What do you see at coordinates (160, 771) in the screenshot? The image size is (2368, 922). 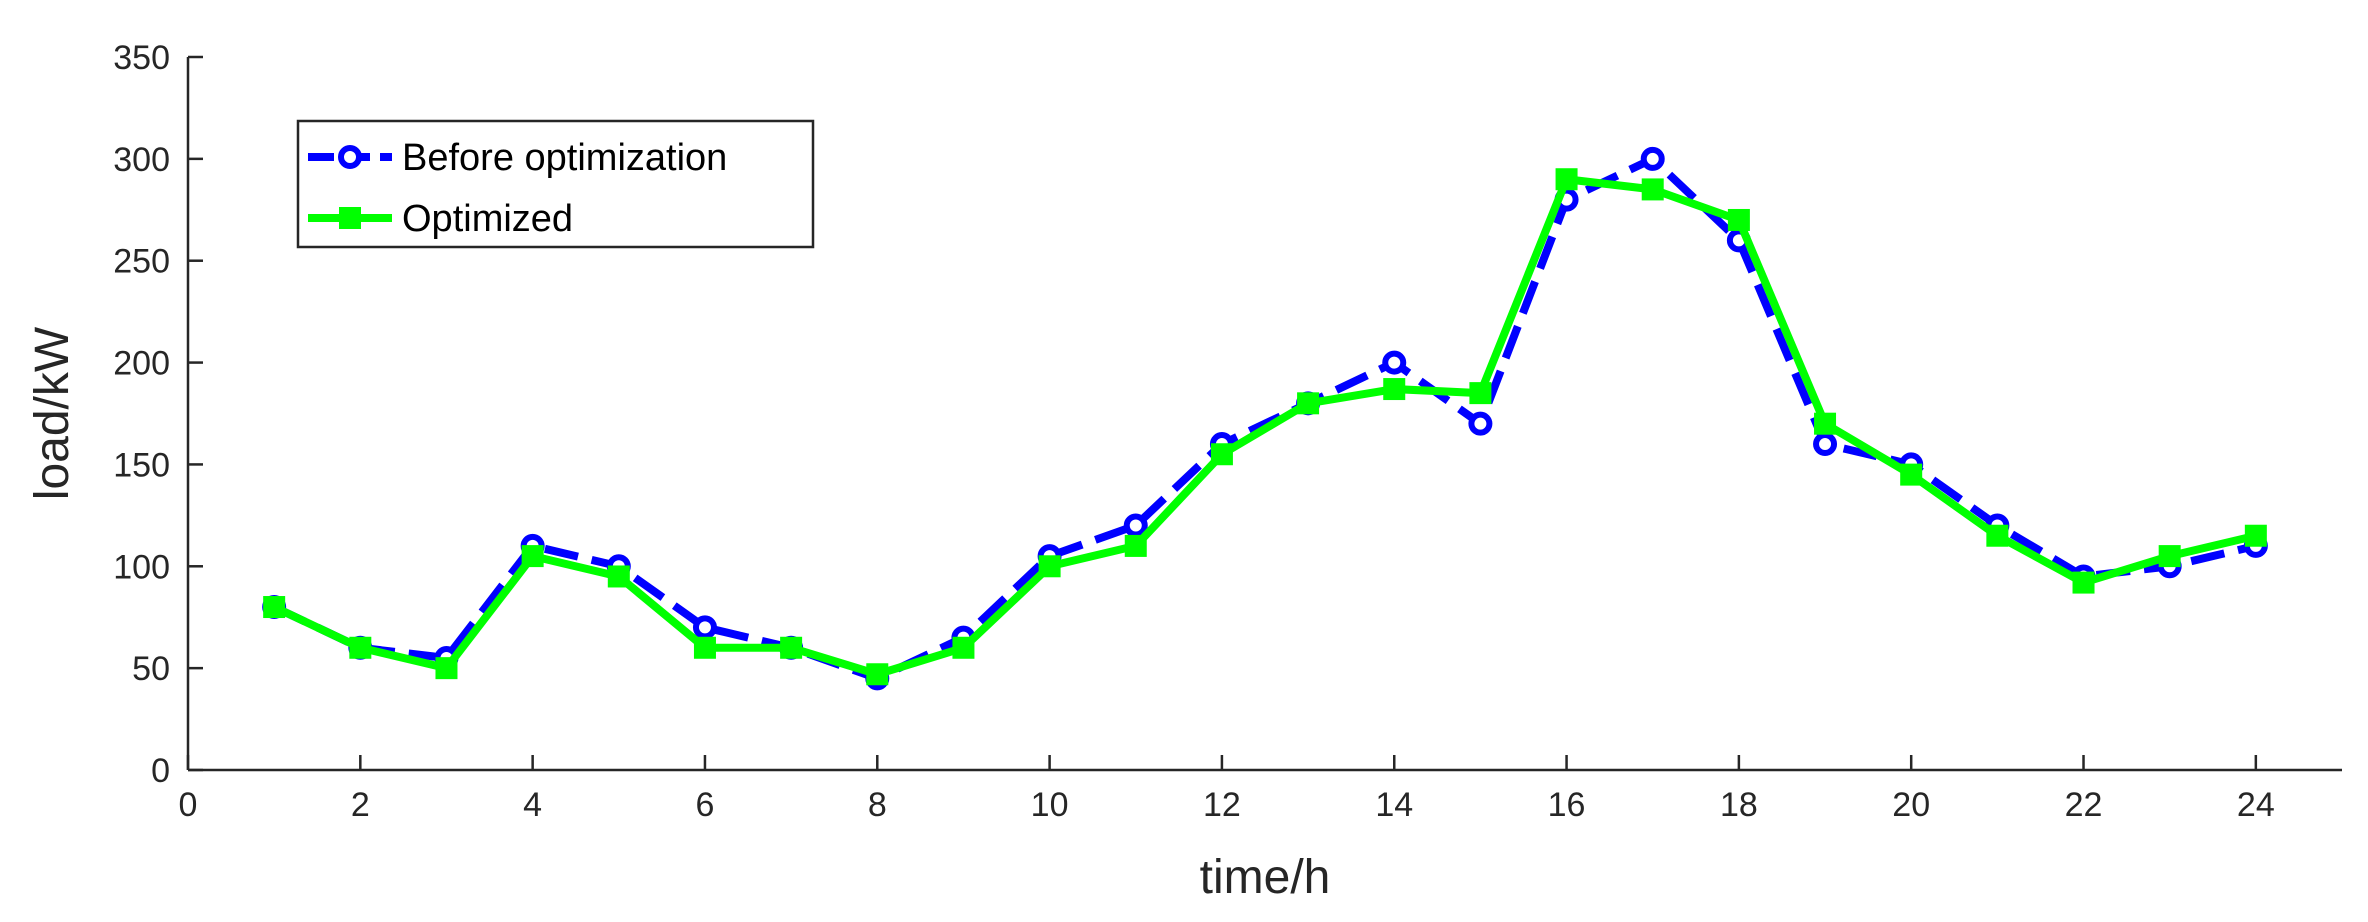 I see `y-tick-label: 0` at bounding box center [160, 771].